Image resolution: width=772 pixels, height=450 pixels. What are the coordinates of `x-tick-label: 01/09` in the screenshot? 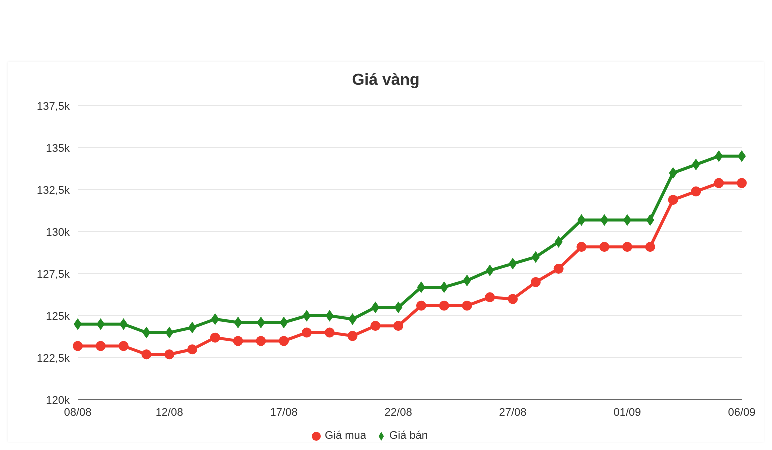 It's located at (628, 412).